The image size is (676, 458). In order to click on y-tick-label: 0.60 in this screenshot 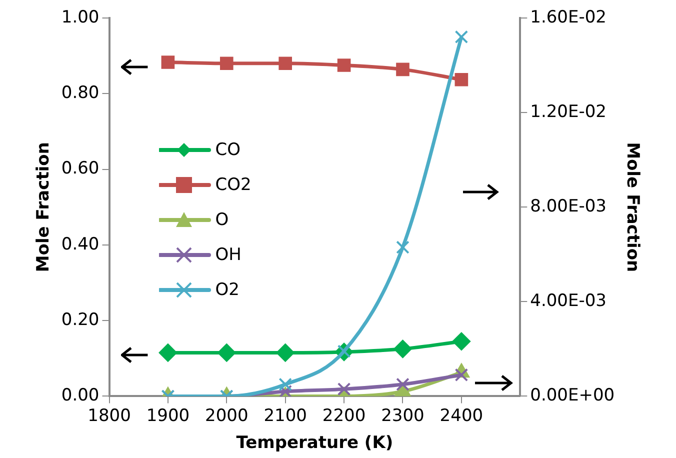, I will do `click(80, 168)`.